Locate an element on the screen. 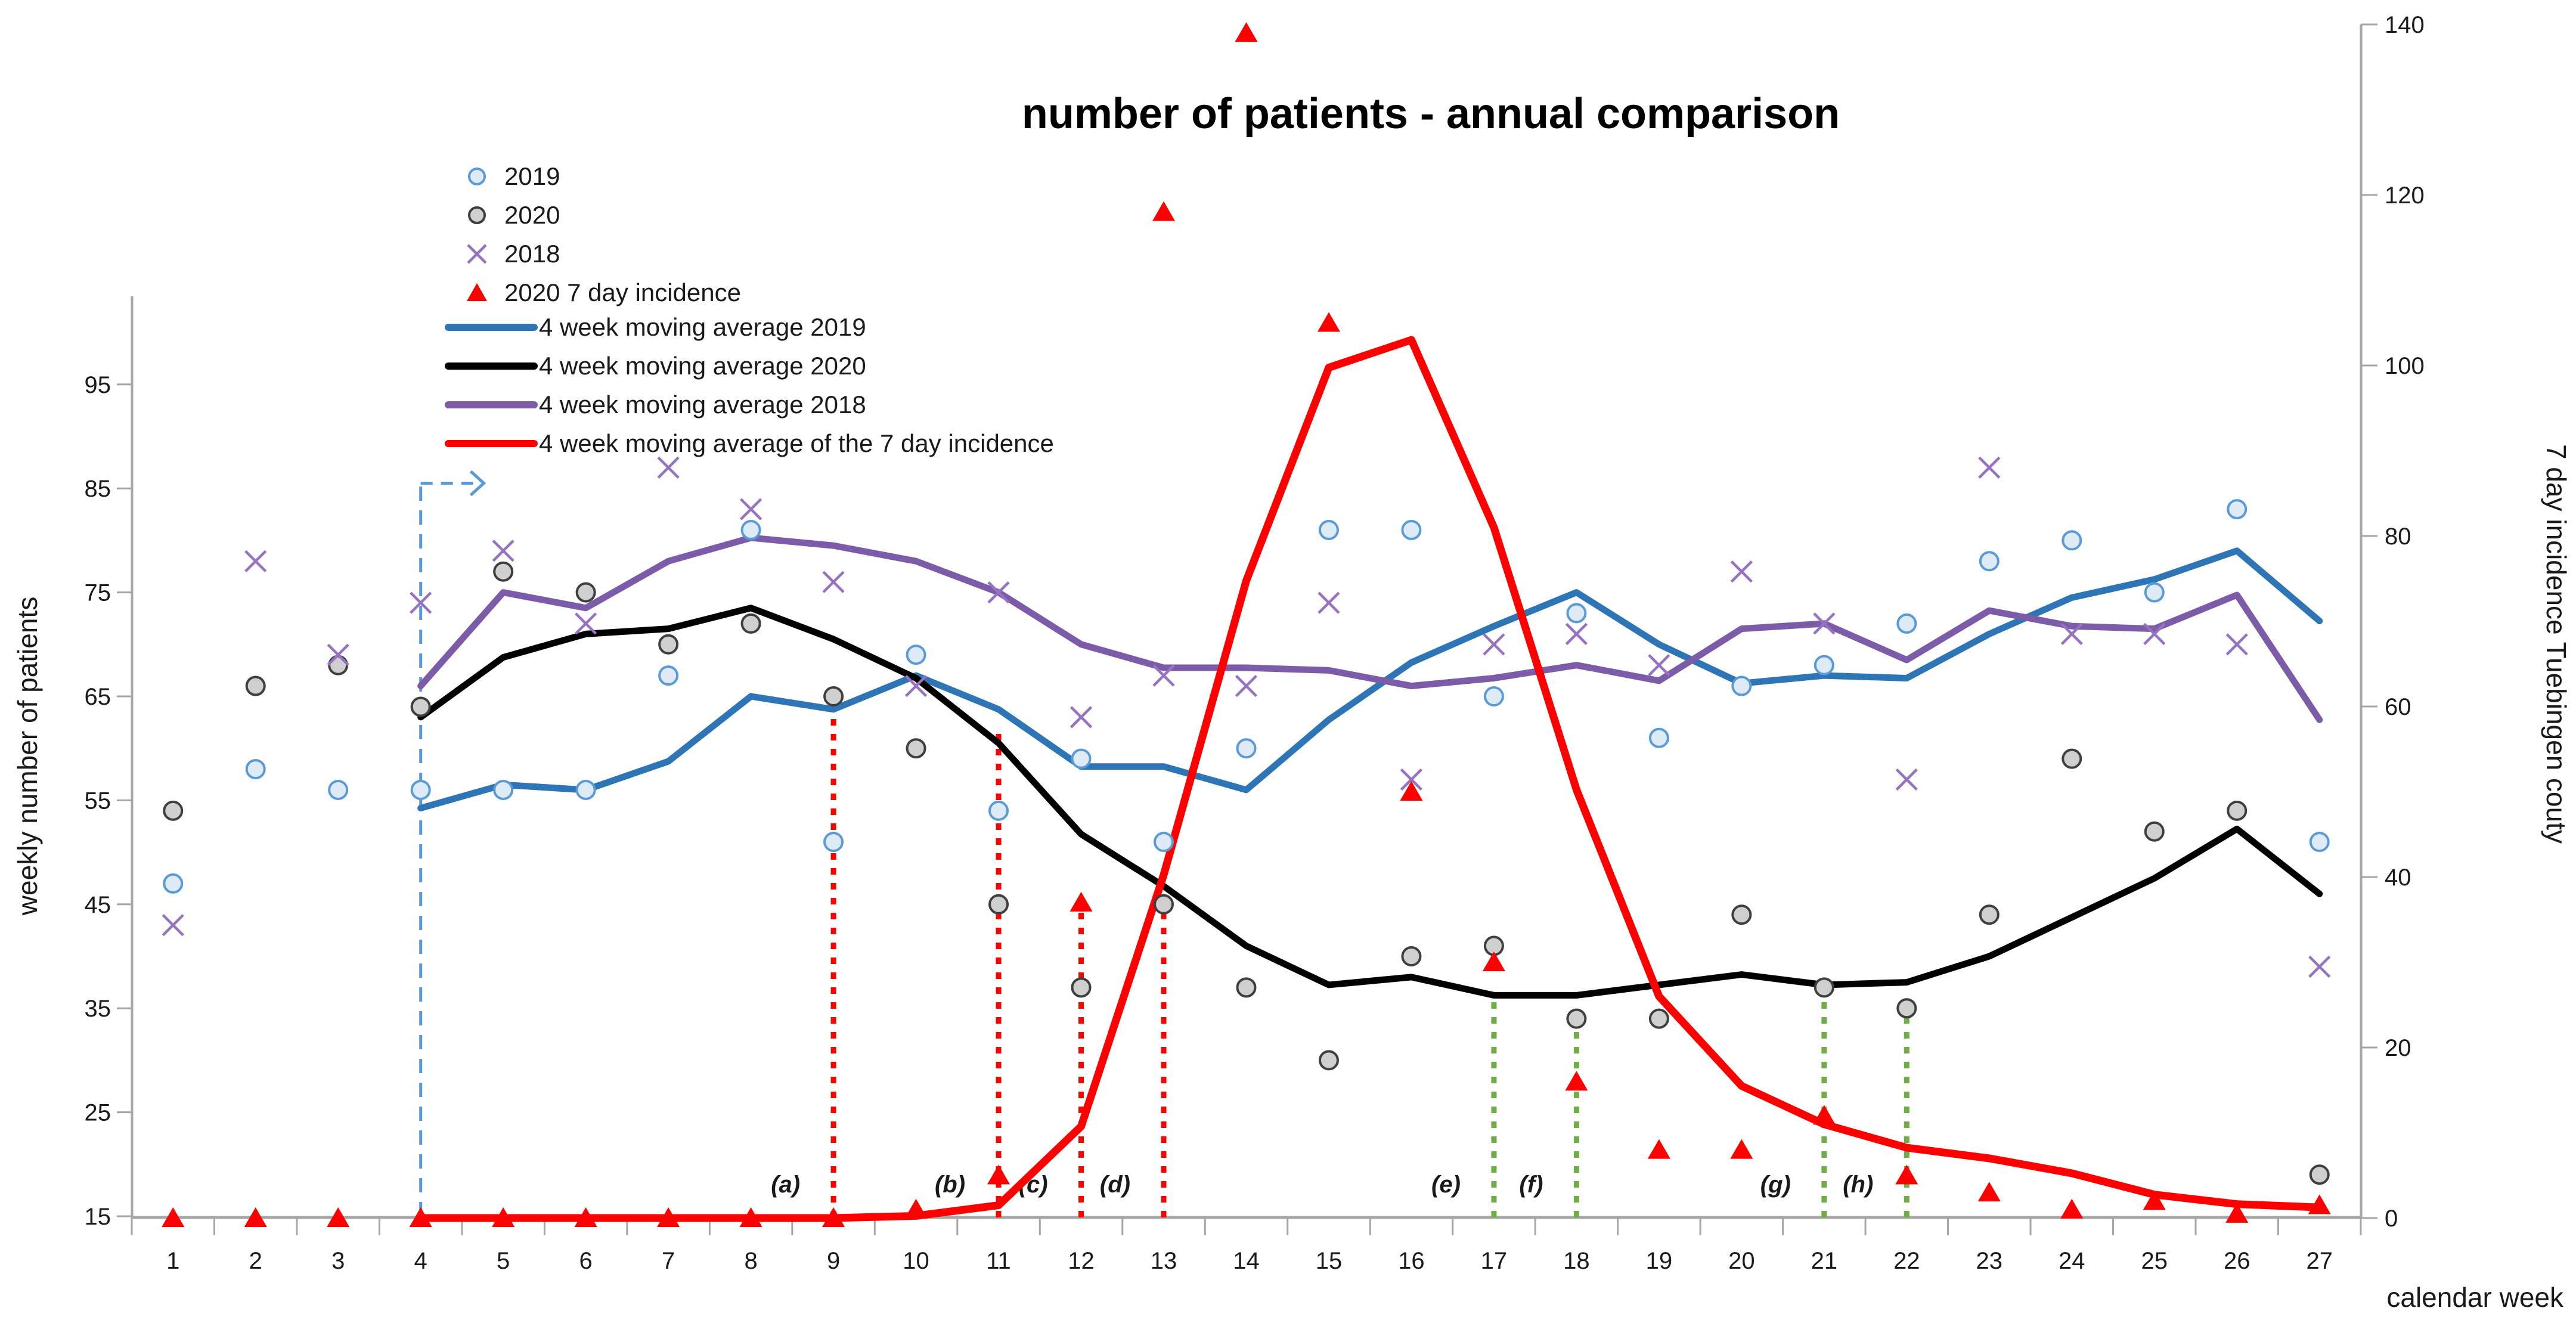 The image size is (2576, 1317). x-tick-label: 11 is located at coordinates (998, 1261).